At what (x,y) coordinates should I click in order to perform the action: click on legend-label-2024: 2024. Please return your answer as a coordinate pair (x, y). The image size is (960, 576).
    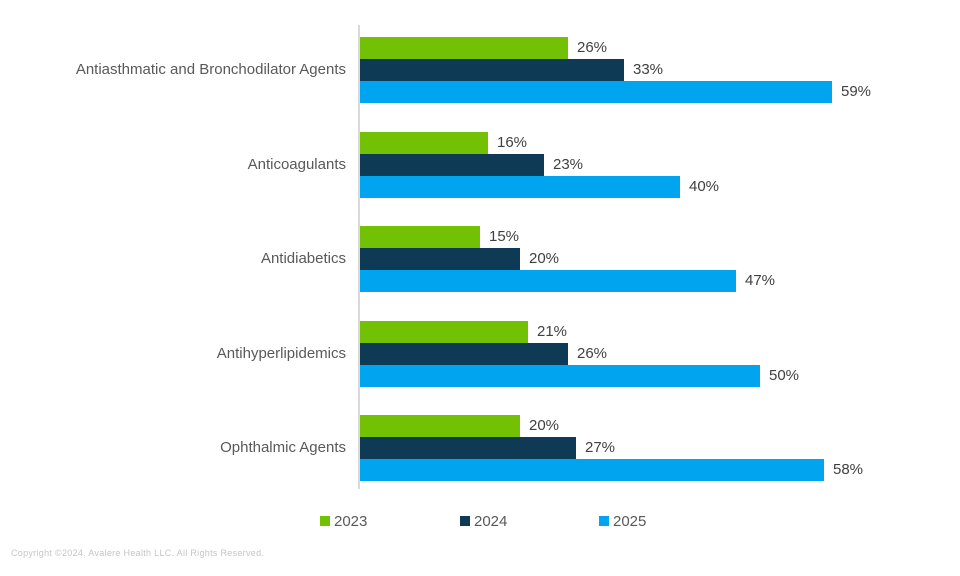
    Looking at the image, I should click on (491, 521).